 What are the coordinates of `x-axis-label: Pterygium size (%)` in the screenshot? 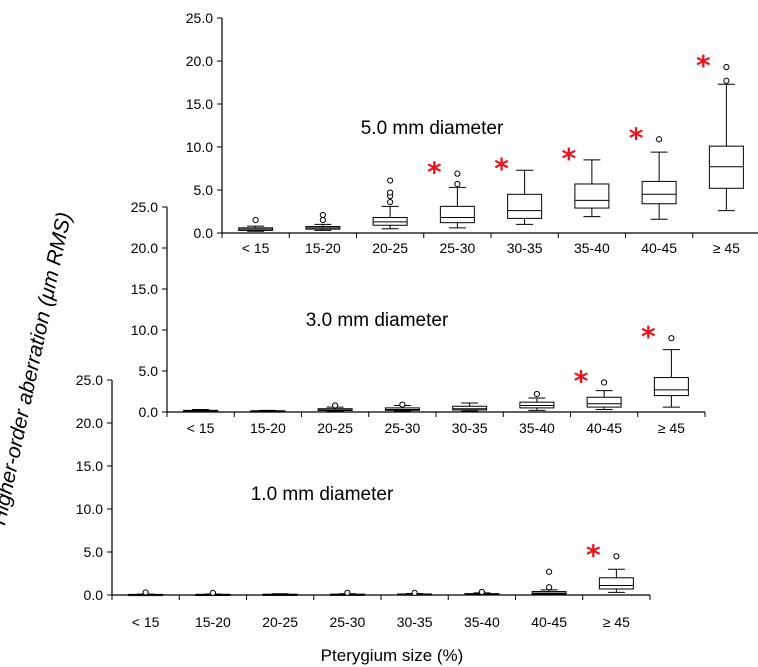 It's located at (392, 655).